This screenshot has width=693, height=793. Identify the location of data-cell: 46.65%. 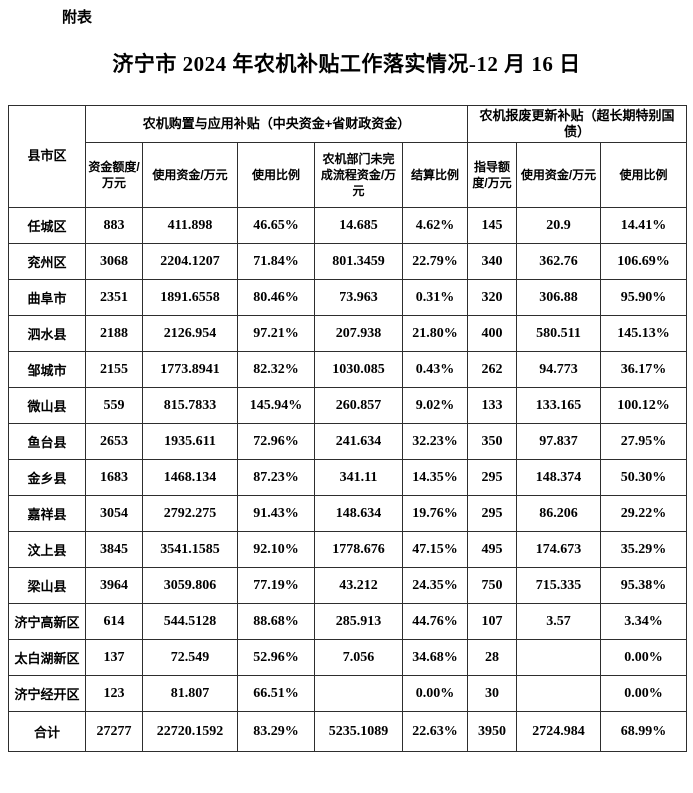
(276, 225).